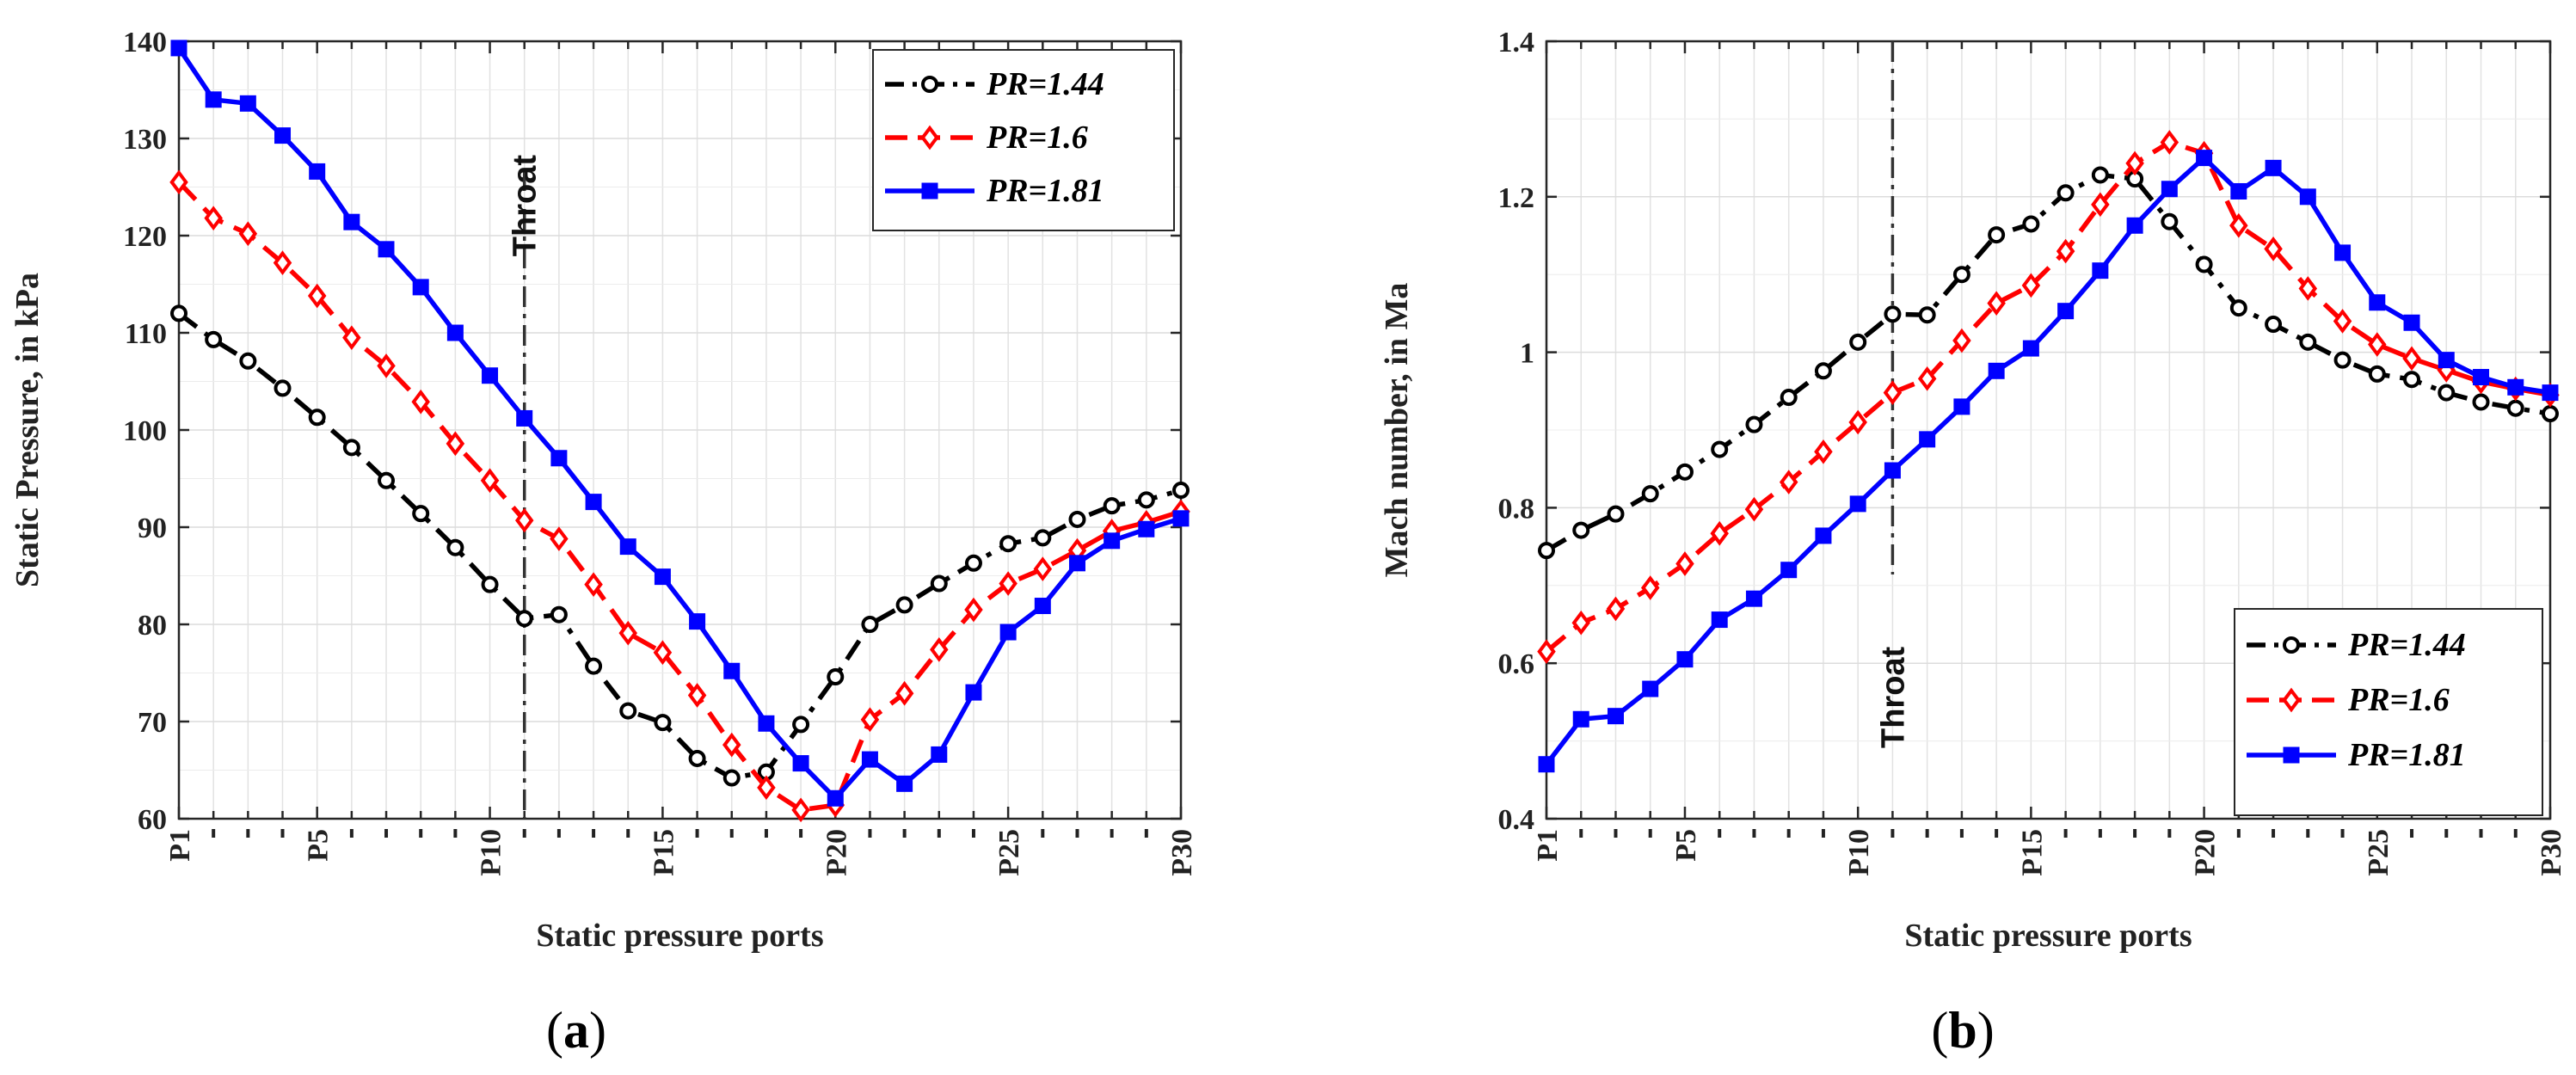 Image resolution: width=2576 pixels, height=1075 pixels. I want to click on x-tick-label: P15, so click(663, 852).